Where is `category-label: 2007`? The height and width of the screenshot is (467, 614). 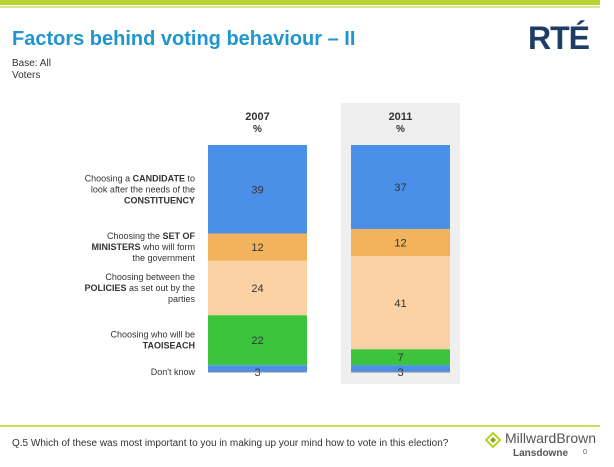
category-label: 2007 is located at coordinates (257, 117).